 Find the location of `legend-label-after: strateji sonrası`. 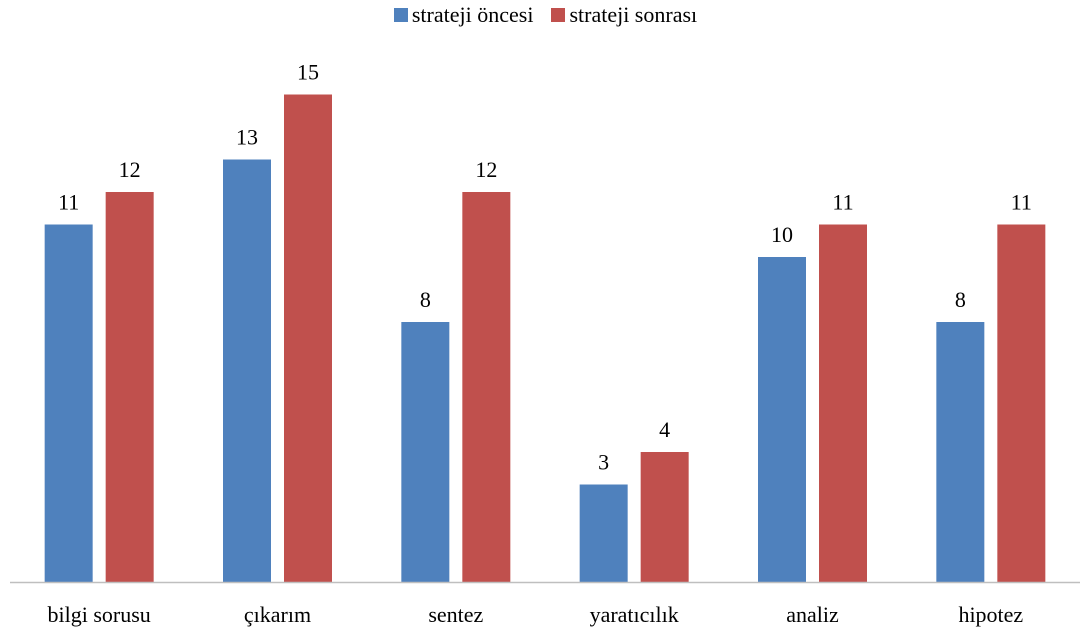

legend-label-after: strateji sonrası is located at coordinates (633, 14).